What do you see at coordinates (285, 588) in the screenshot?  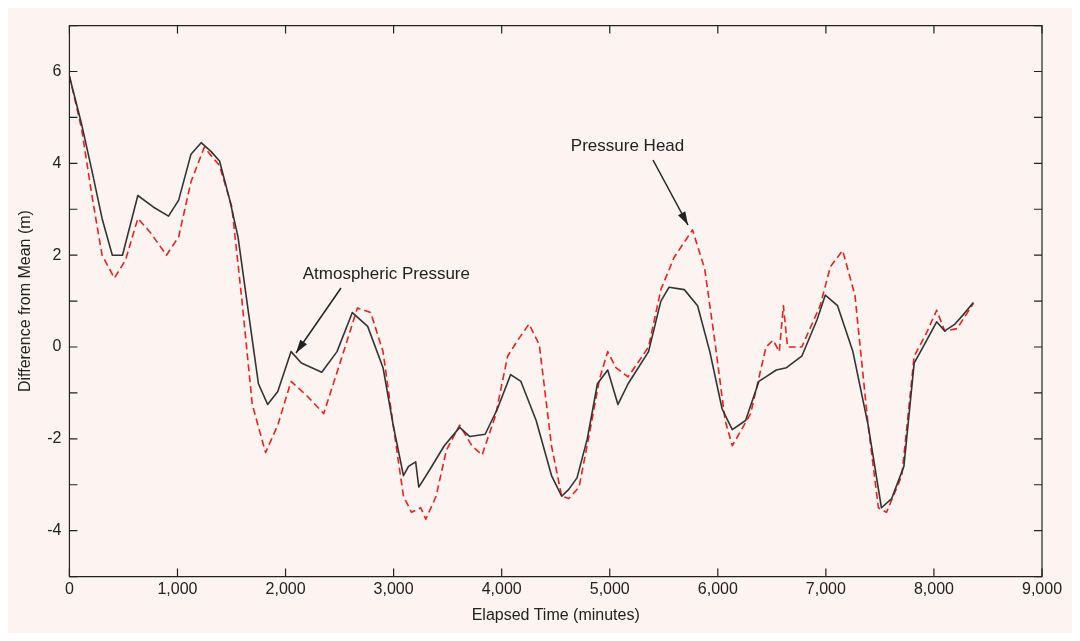 I see `x-tick-label: 2,000` at bounding box center [285, 588].